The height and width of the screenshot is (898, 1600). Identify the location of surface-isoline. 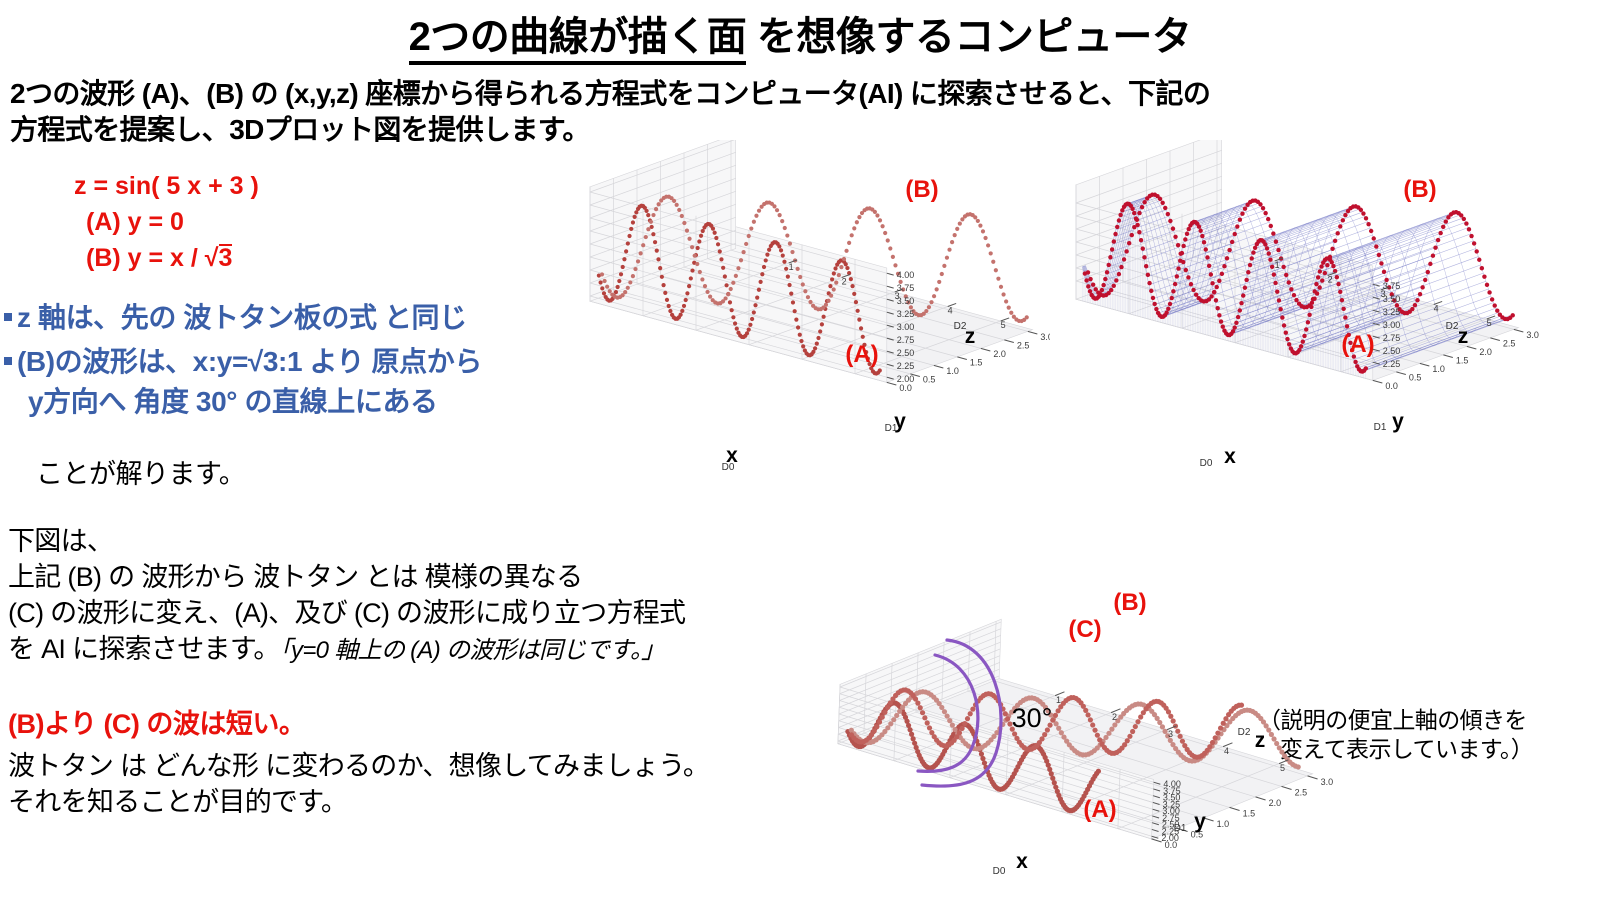
(1242, 280).